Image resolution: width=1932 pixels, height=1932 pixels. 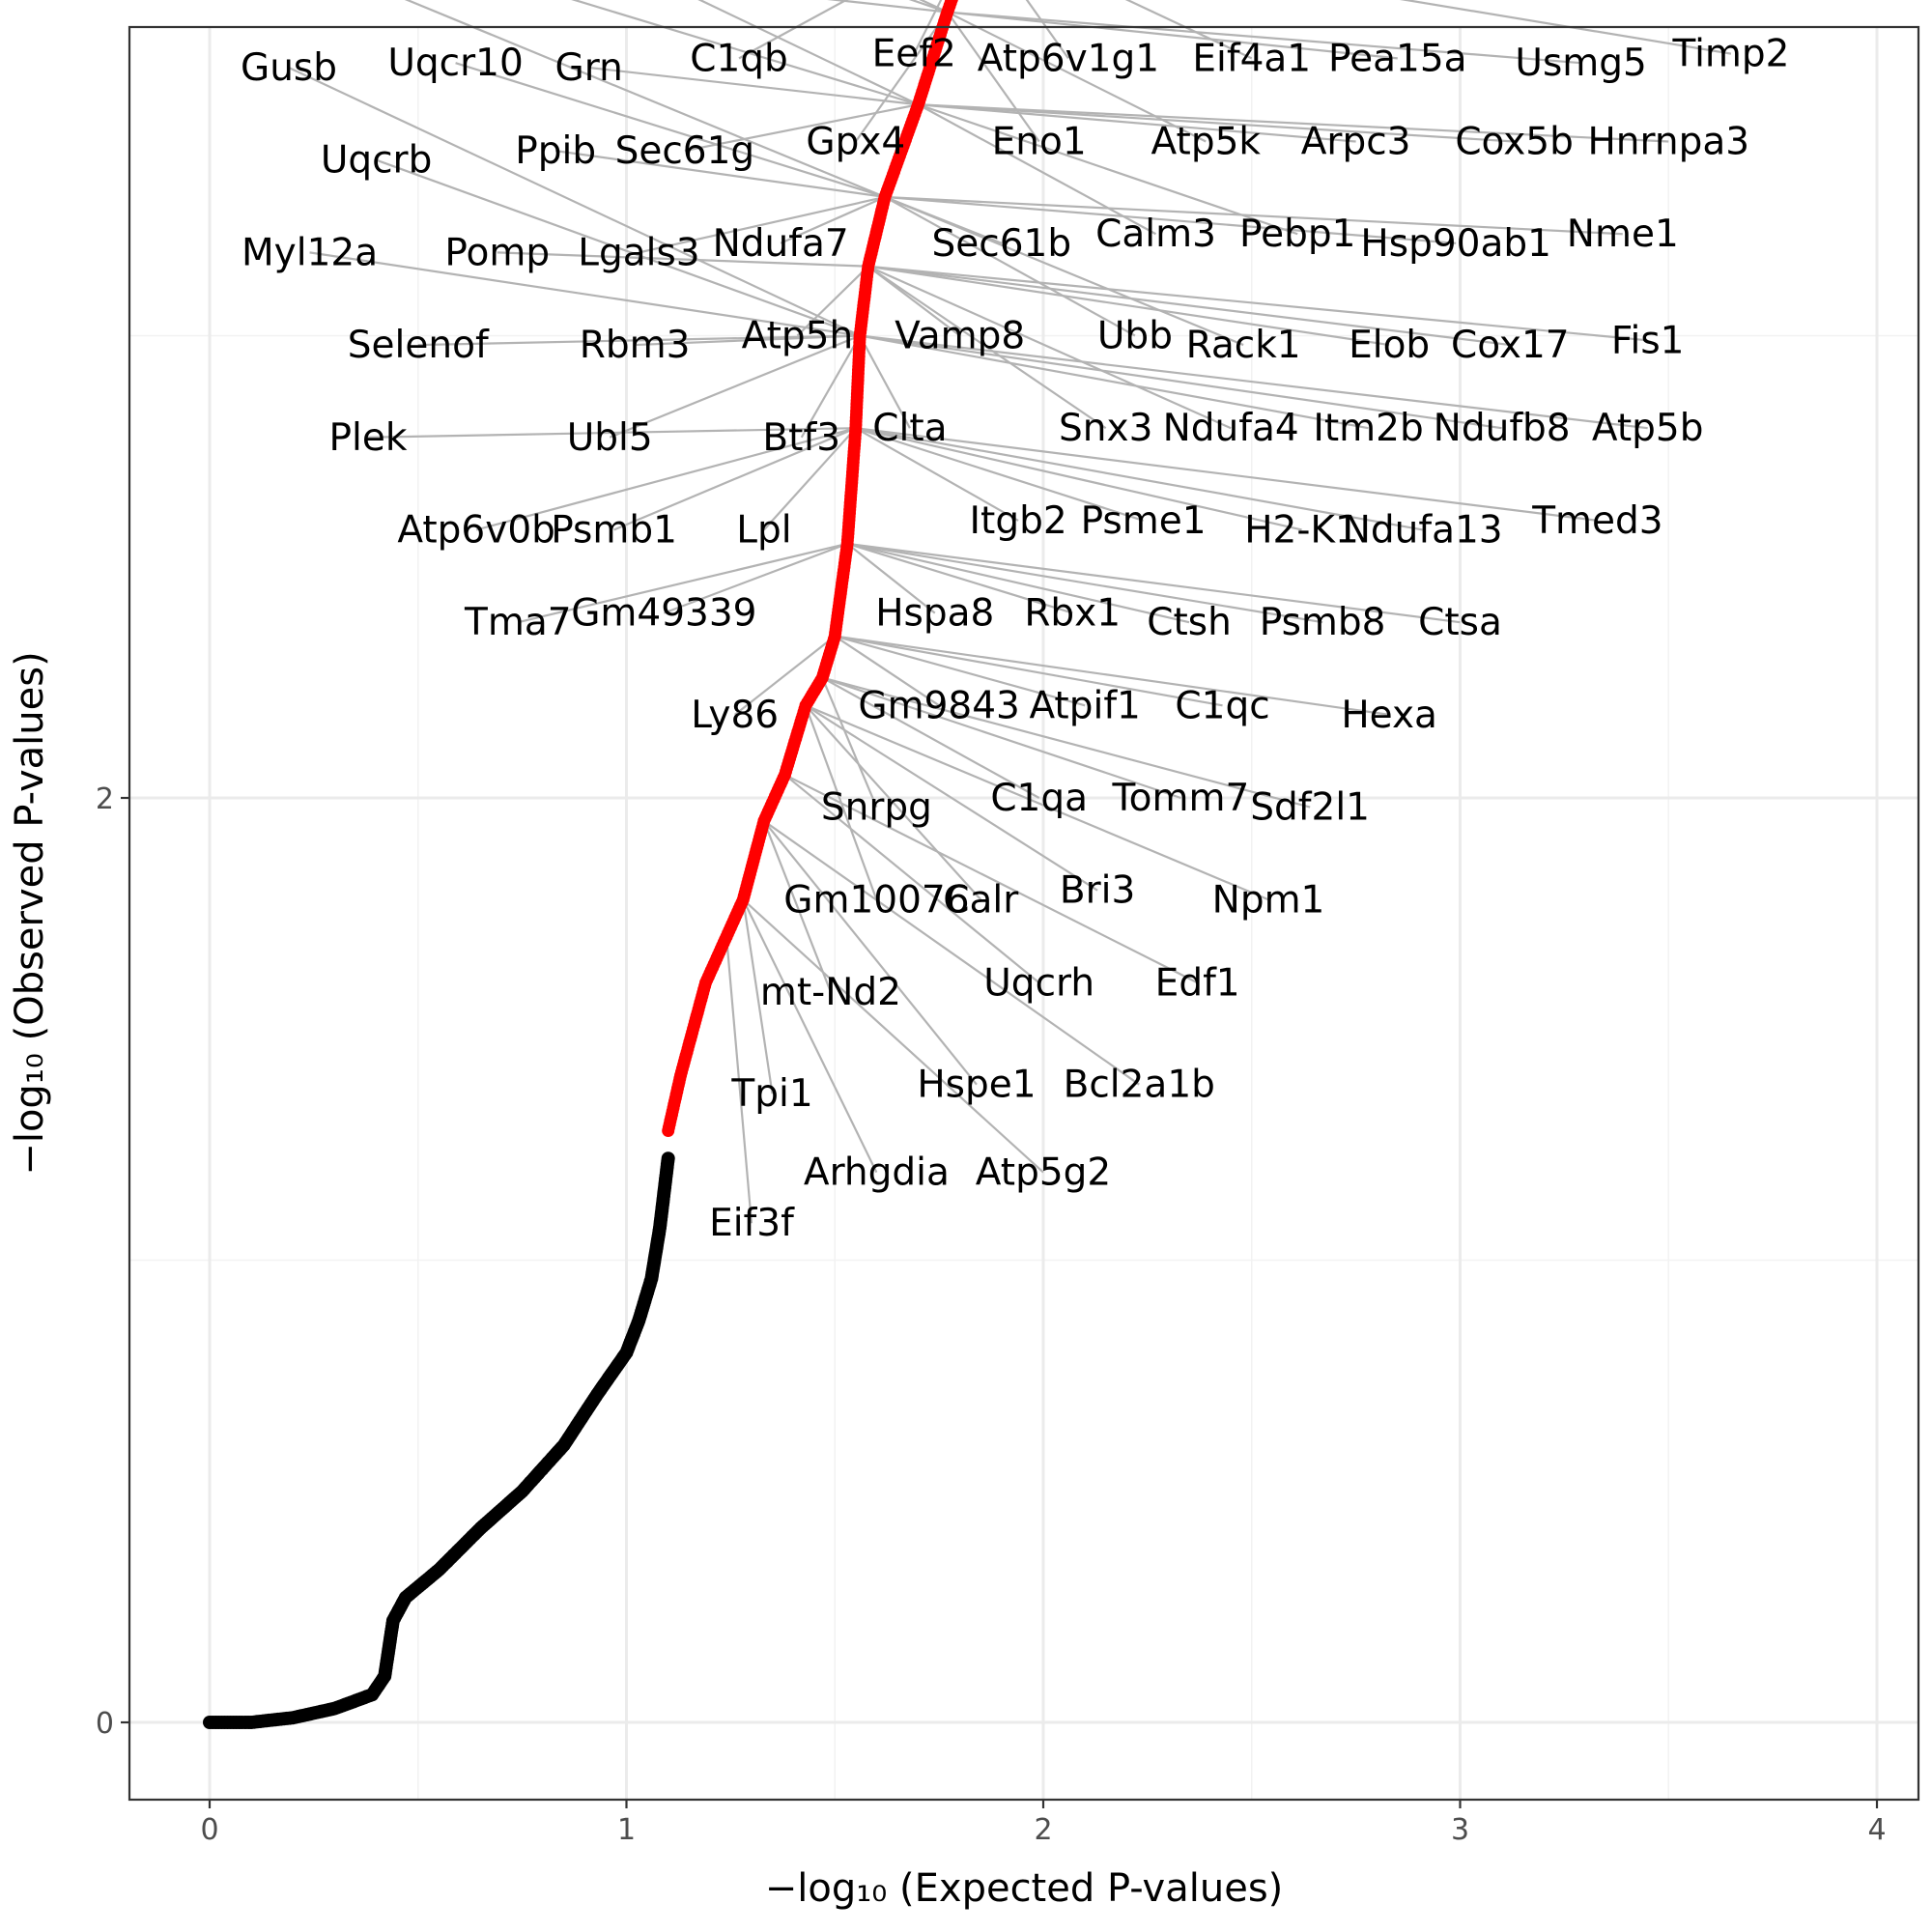 I want to click on leader-line-c1qb, so click(x=793, y=30).